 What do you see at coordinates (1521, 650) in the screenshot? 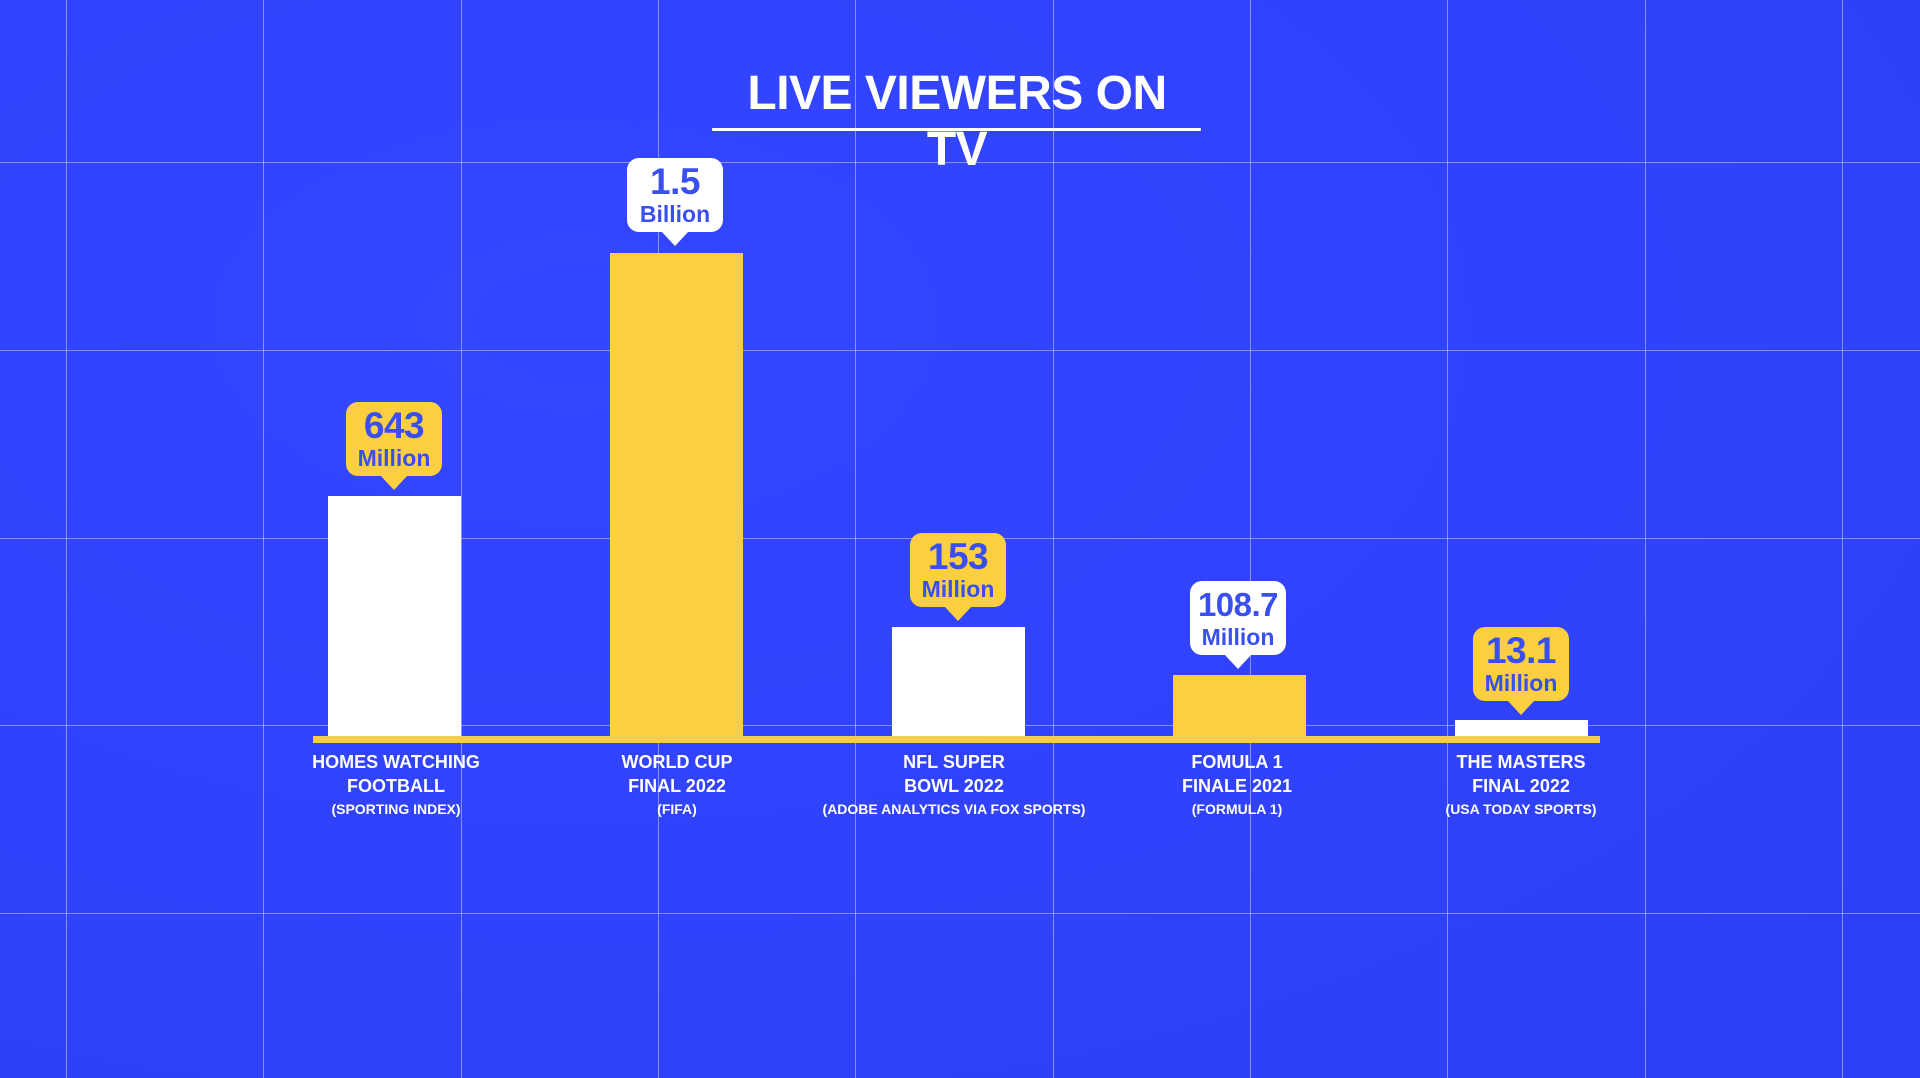
I see `value-number: 13.1` at bounding box center [1521, 650].